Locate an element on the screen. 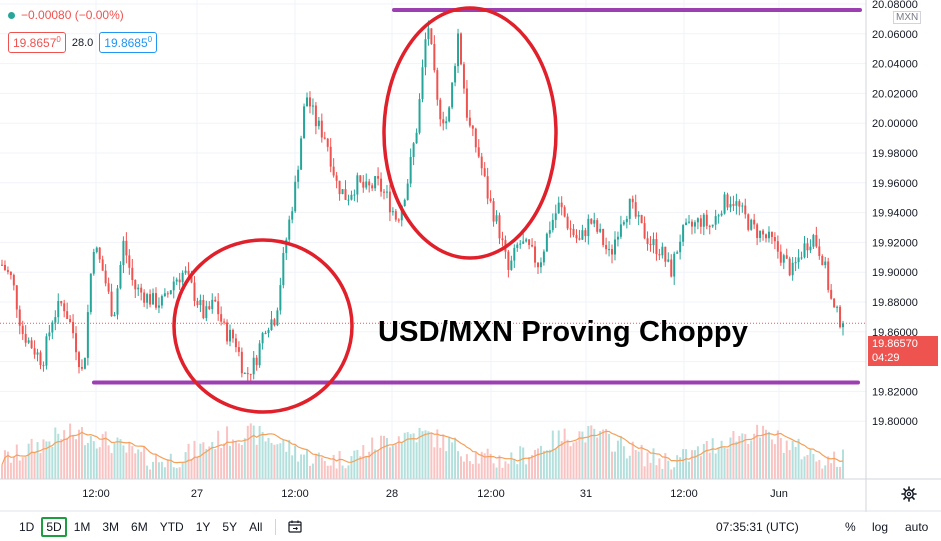  percent-toggle: % is located at coordinates (850, 527).